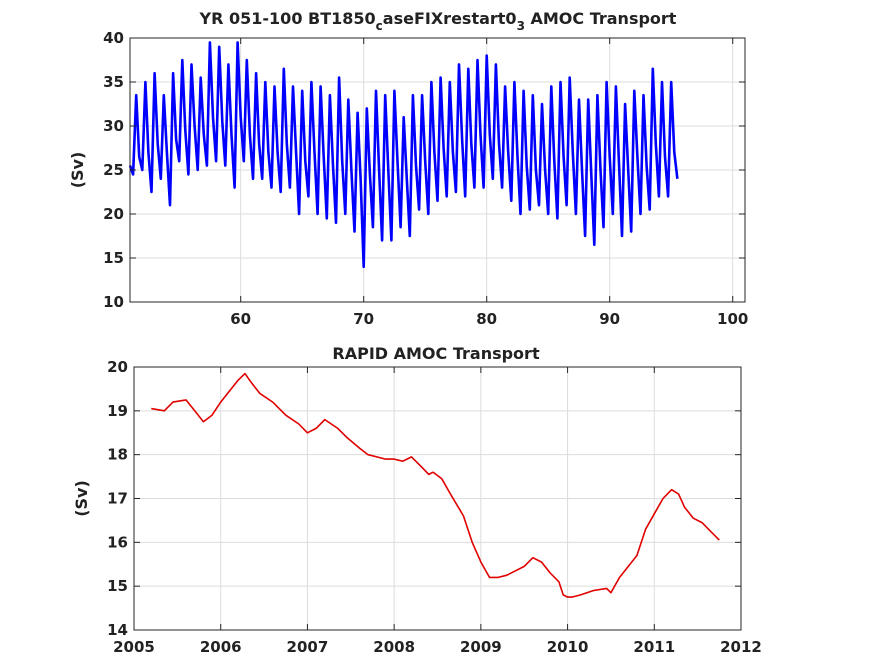 The image size is (875, 656). I want to click on bottom-y-axis-label: (Sv), so click(81, 498).